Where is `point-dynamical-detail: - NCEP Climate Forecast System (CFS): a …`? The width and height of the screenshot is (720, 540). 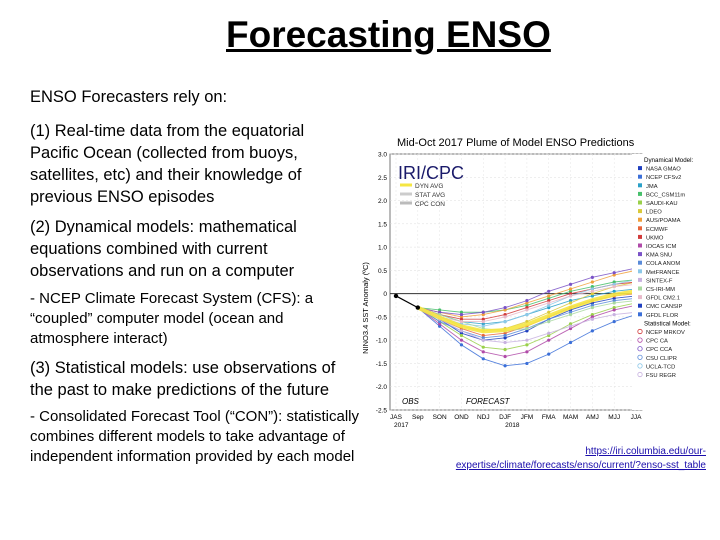
point-dynamical-detail: - NCEP Climate Forecast System (CFS): a … is located at coordinates (172, 318).